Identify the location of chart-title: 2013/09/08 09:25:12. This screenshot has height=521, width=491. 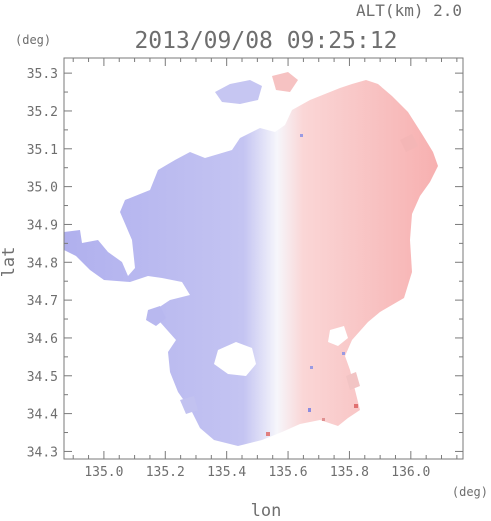
(265, 41).